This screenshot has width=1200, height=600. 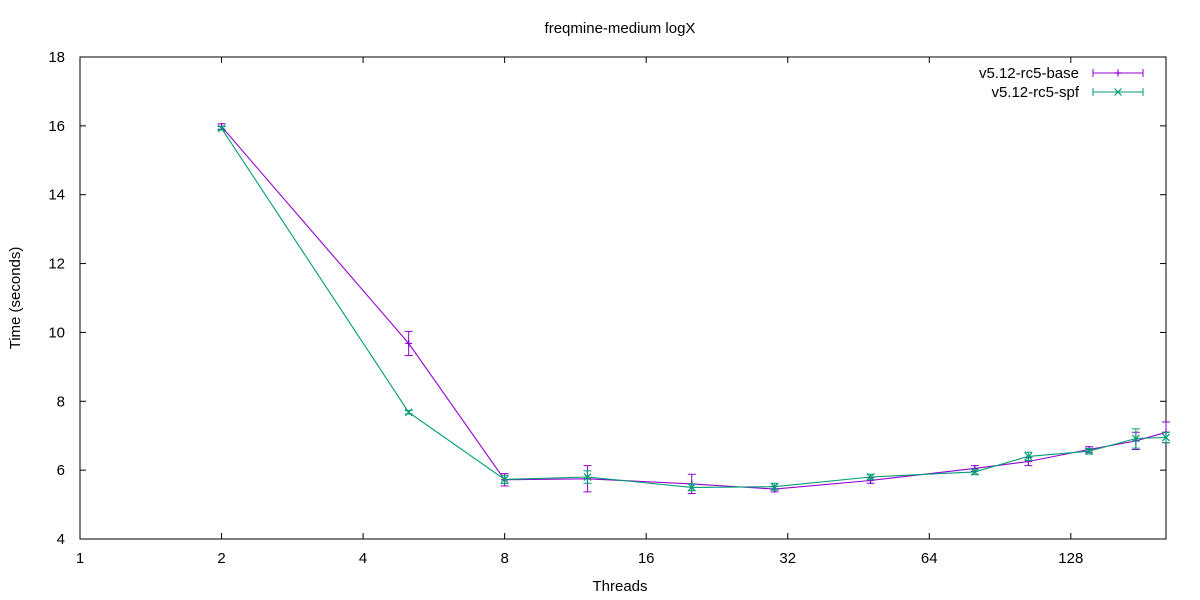 I want to click on y-tick-label: 14, so click(x=56, y=195).